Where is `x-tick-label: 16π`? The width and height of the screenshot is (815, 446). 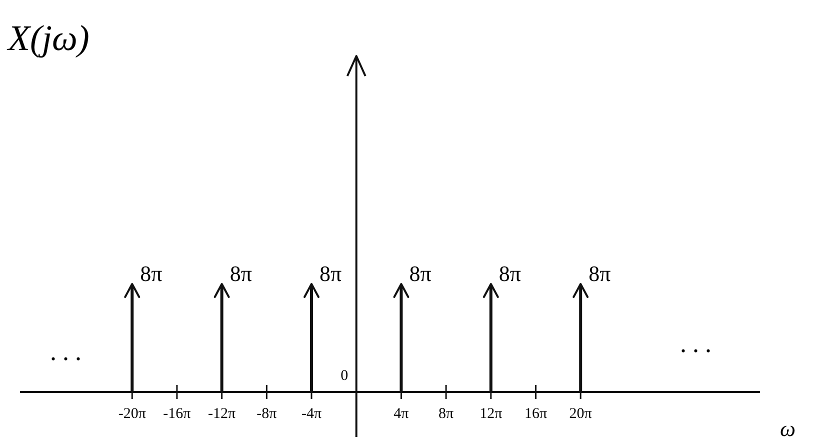
x-tick-label: 16π is located at coordinates (536, 414).